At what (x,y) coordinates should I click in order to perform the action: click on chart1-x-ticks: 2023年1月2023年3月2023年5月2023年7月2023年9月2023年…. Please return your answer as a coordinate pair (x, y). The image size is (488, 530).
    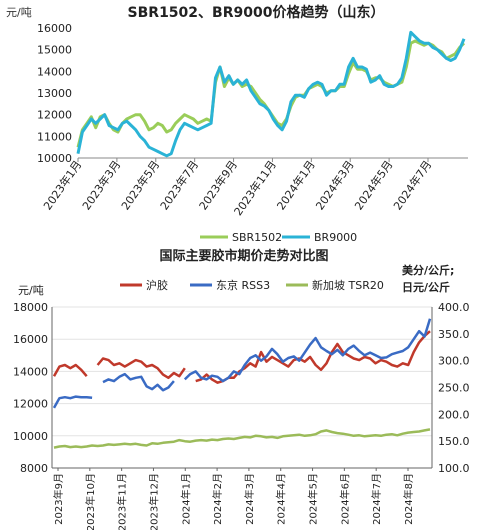
    Looking at the image, I should click on (237, 188).